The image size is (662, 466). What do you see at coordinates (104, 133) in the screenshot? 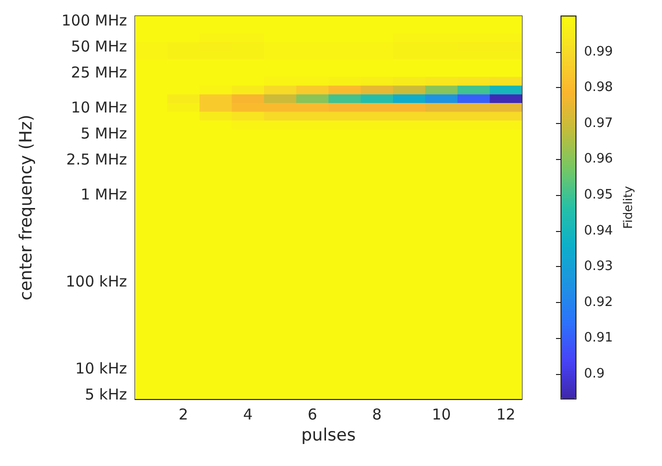
I see `y-tick-label: 5 MHz` at bounding box center [104, 133].